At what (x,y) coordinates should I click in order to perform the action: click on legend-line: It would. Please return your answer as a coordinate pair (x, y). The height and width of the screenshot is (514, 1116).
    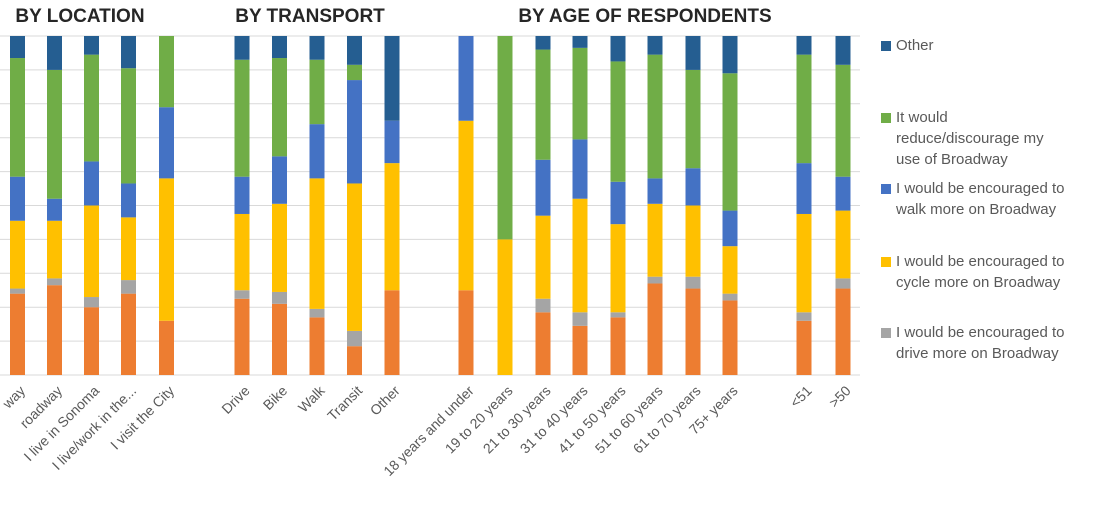
    Looking at the image, I should click on (922, 117).